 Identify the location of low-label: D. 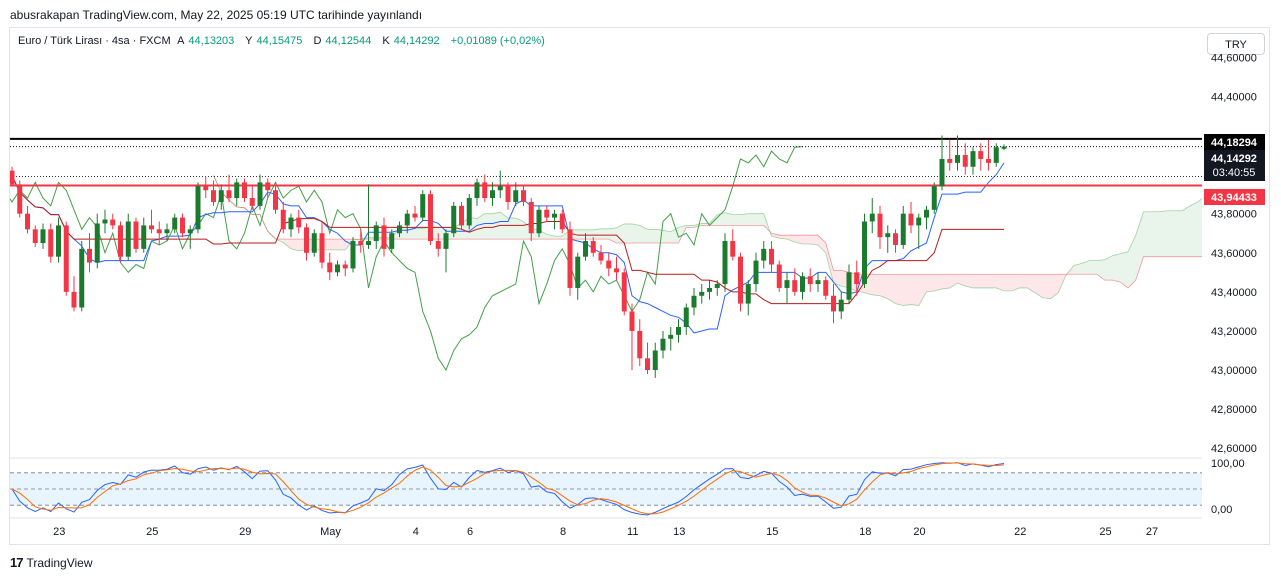
(317, 41).